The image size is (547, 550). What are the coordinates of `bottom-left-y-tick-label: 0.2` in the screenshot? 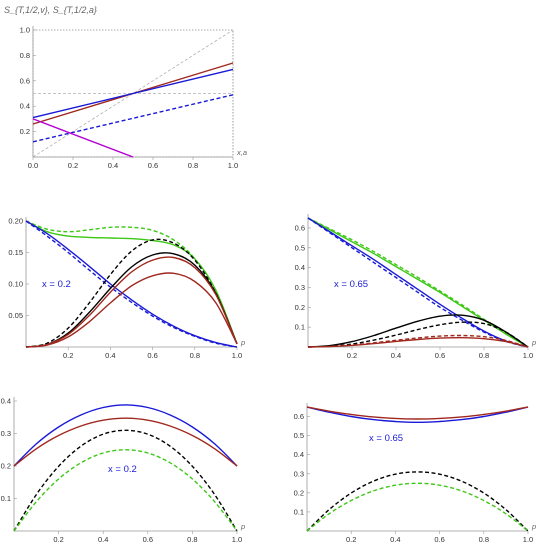 It's located at (6, 466).